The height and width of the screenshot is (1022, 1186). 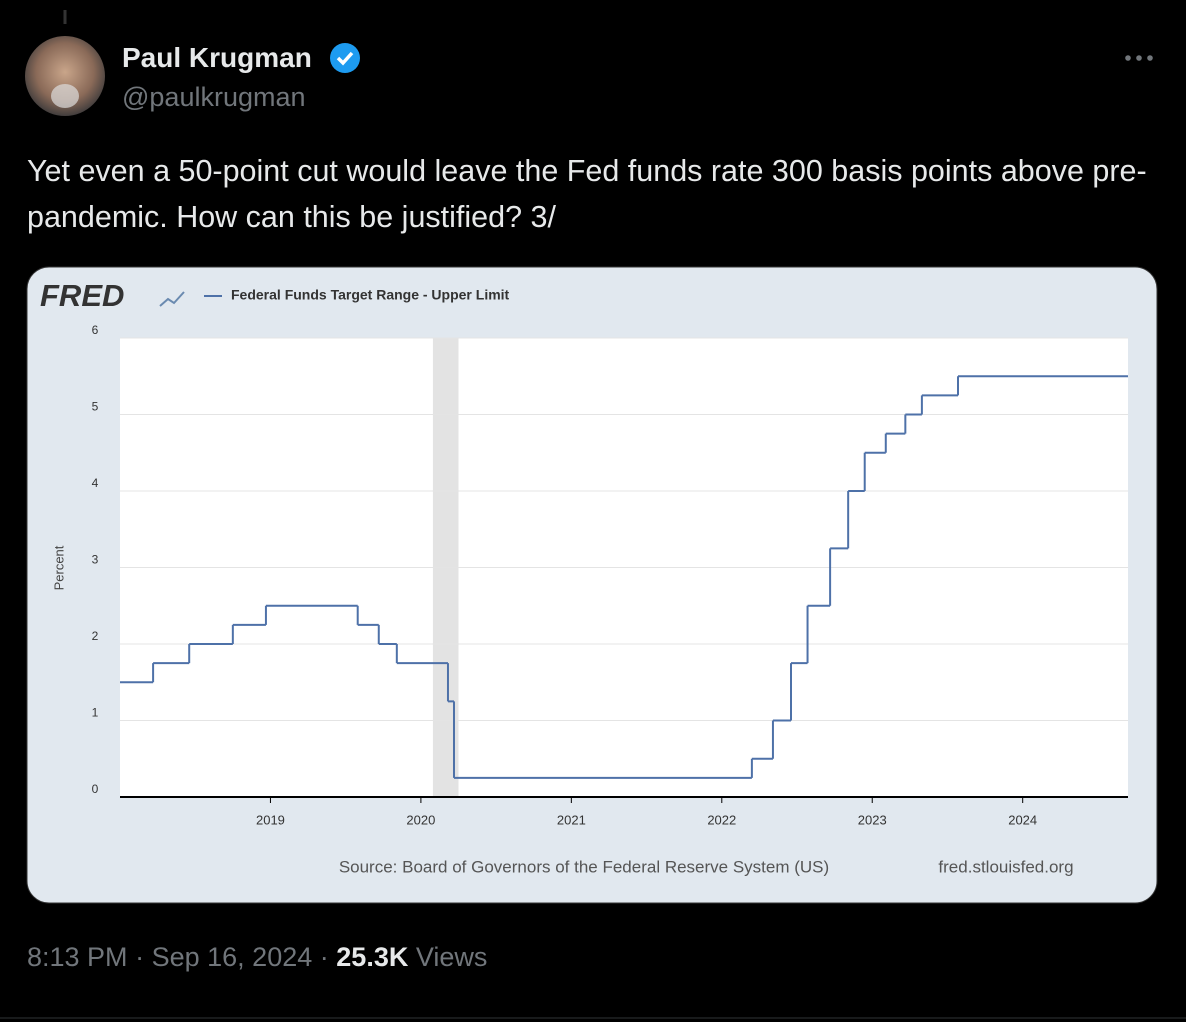 What do you see at coordinates (420, 819) in the screenshot?
I see `x-tick-label: 2020` at bounding box center [420, 819].